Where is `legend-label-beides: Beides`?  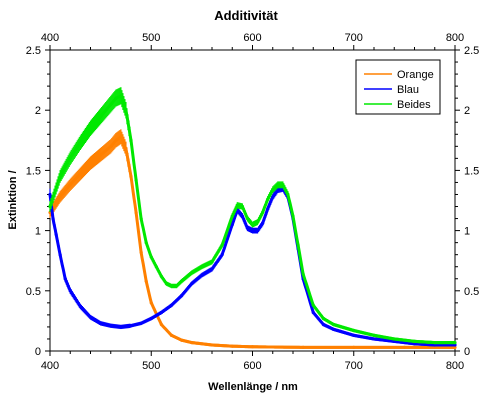 legend-label-beides: Beides is located at coordinates (414, 105).